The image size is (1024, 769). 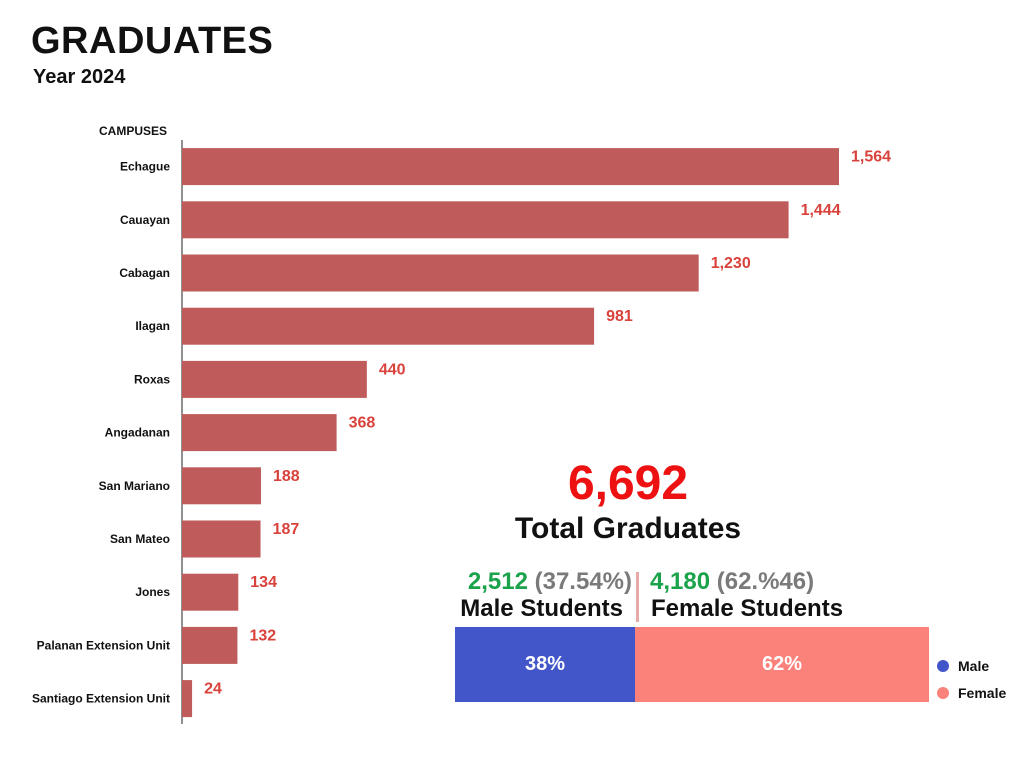 What do you see at coordinates (152, 379) in the screenshot?
I see `tick-label: Roxas` at bounding box center [152, 379].